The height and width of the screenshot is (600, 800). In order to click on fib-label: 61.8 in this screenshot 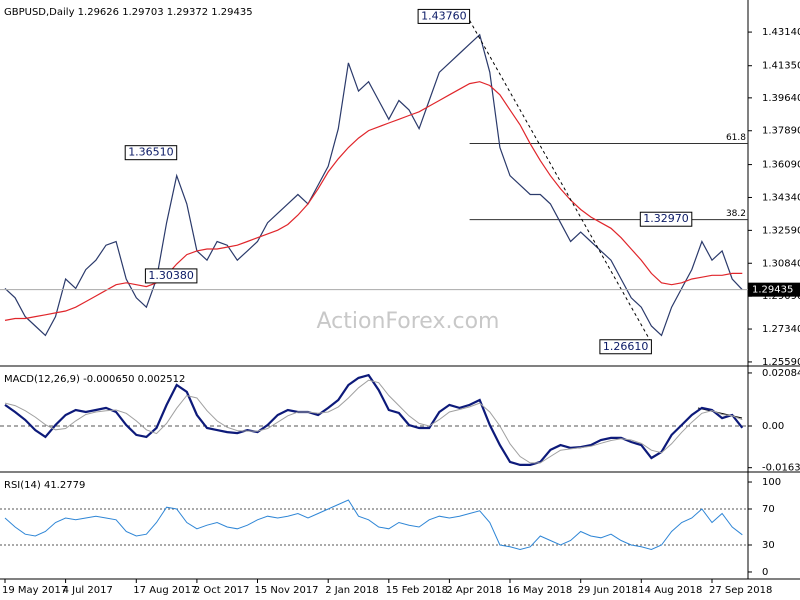, I will do `click(736, 138)`.